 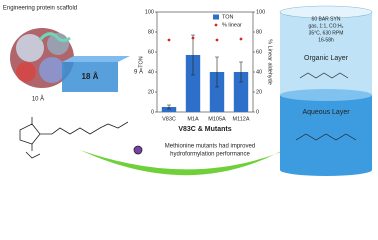 What do you see at coordinates (81, 138) in the screenshot?
I see `molecule` at bounding box center [81, 138].